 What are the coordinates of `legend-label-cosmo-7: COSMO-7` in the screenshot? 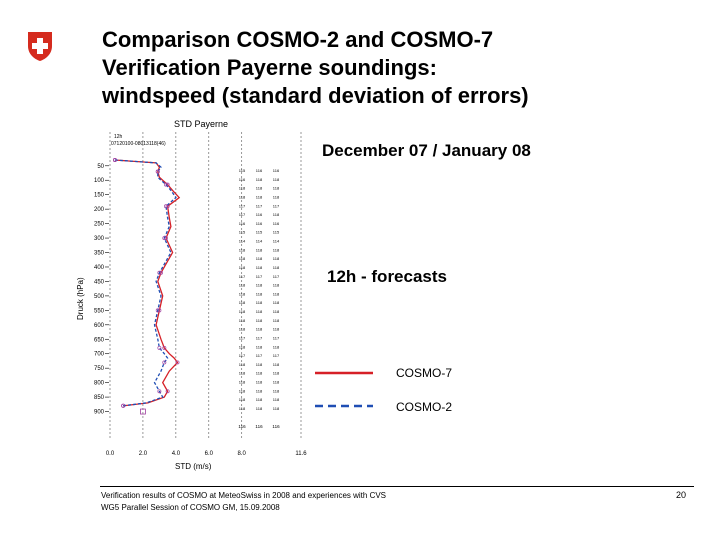 It's located at (424, 373).